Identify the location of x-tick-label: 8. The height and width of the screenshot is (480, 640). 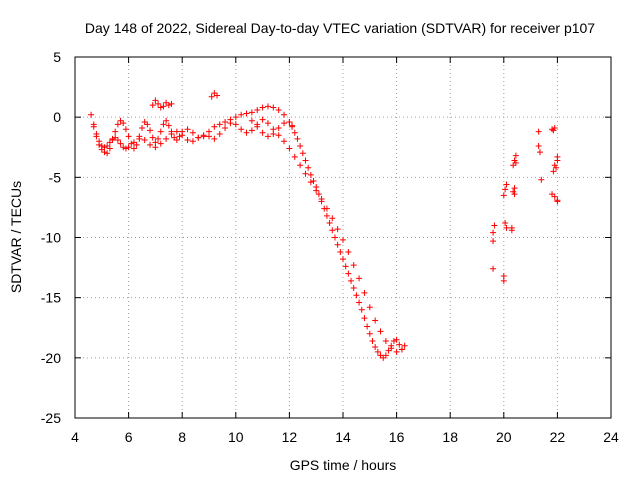
(182, 437).